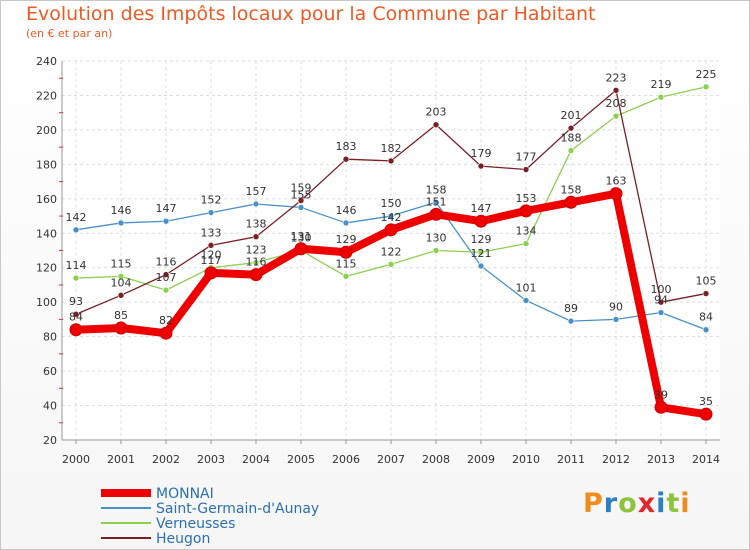 The width and height of the screenshot is (750, 550). What do you see at coordinates (121, 459) in the screenshot?
I see `x-tick-label: 2001` at bounding box center [121, 459].